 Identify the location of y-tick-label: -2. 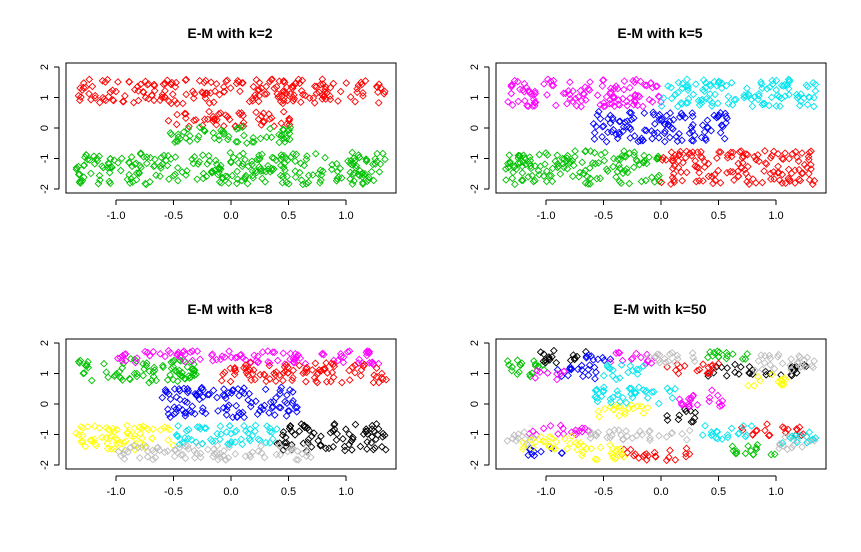
(475, 189).